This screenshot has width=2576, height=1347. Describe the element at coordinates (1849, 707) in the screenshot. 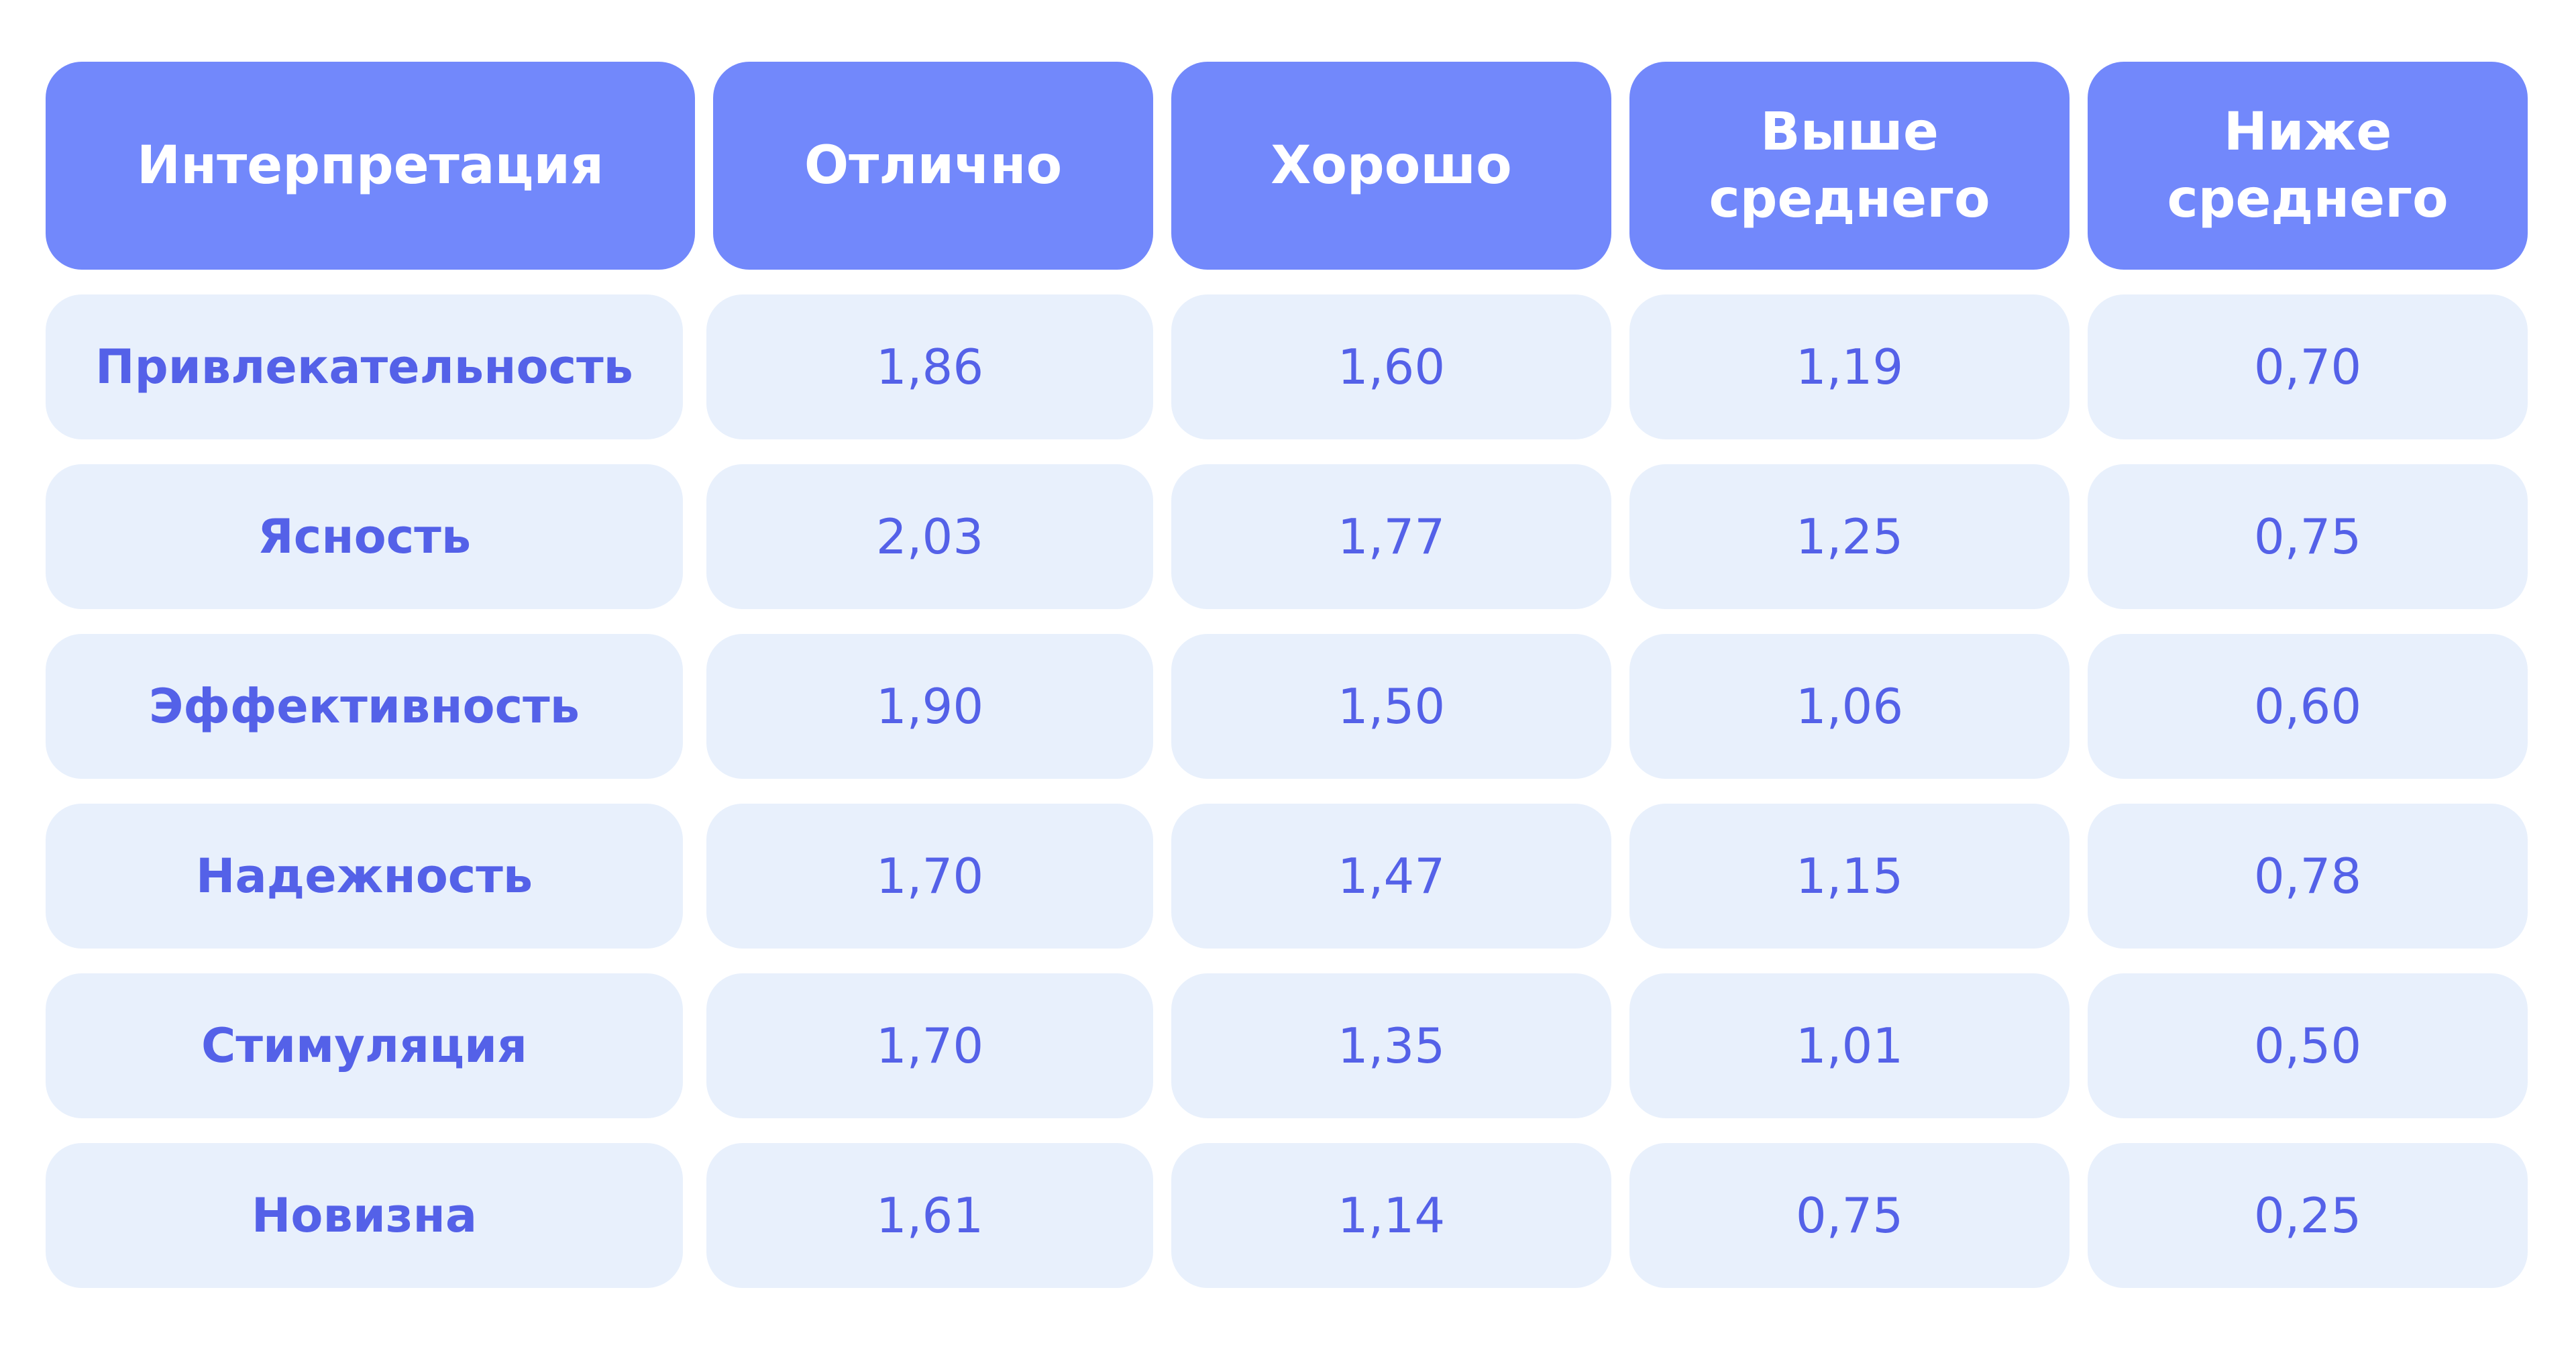

I see `table-cell: 1,06` at that location.